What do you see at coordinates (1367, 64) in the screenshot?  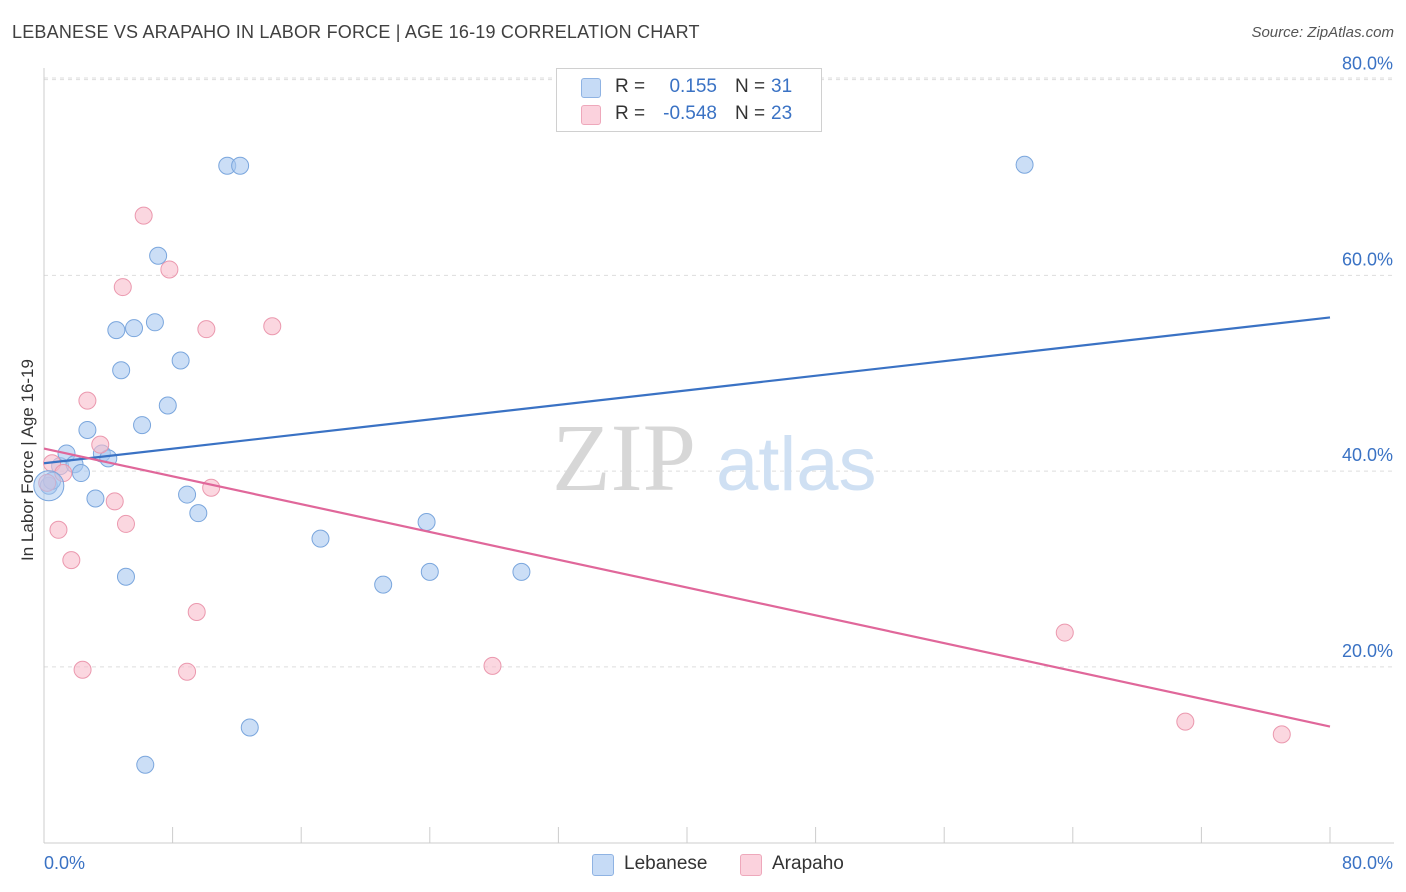 I see `y-tick-label: 80.0%` at bounding box center [1367, 64].